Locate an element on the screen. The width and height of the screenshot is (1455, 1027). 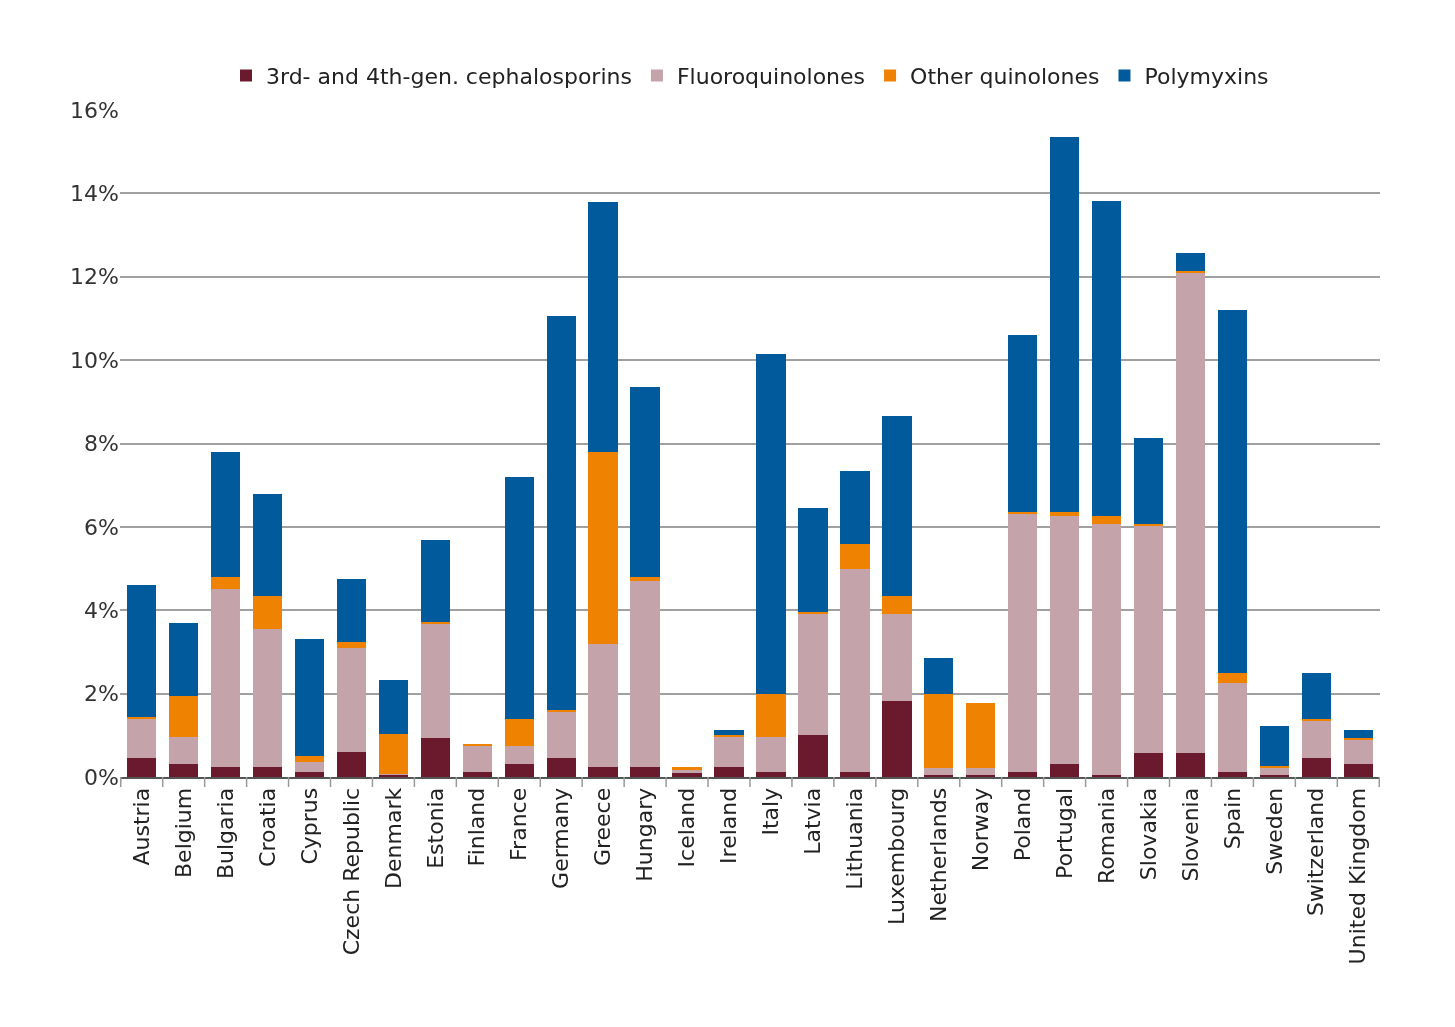
x-tick-label: Netherlands is located at coordinates (938, 854).